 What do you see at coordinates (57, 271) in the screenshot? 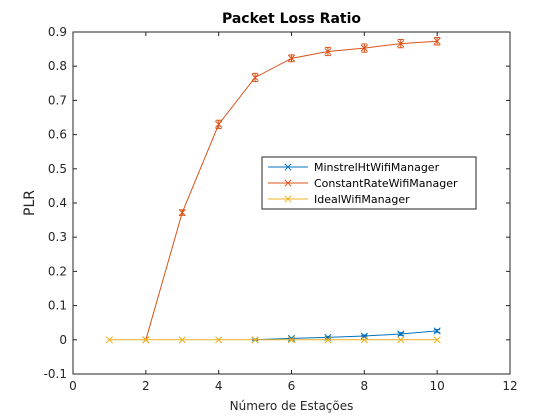
I see `y-tick-label: 0.2` at bounding box center [57, 271].